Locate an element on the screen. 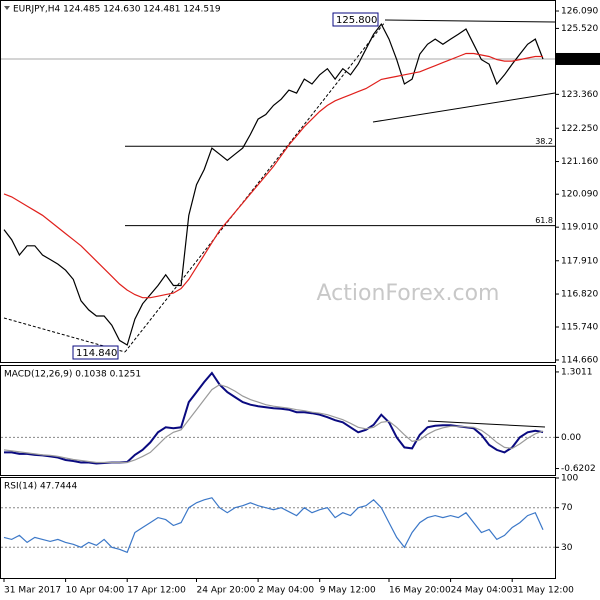 The image size is (600, 600). watermark: ActionForex.com is located at coordinates (408, 293).